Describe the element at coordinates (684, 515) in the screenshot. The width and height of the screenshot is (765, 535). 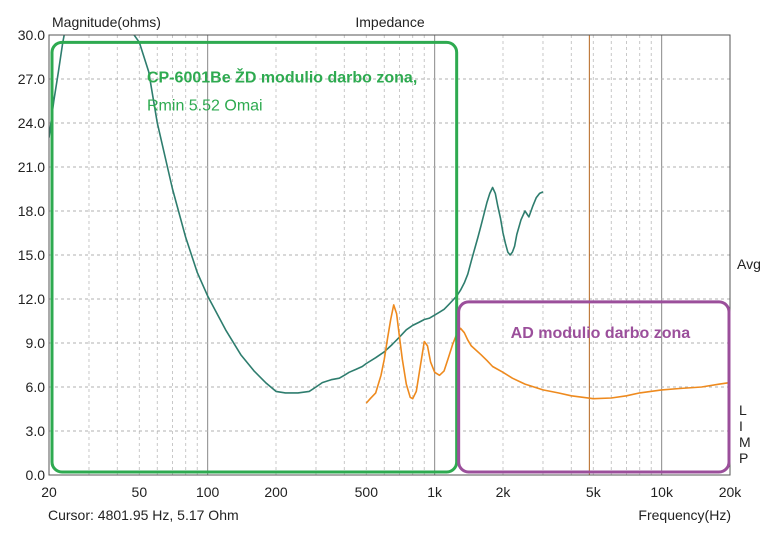
I see `x-axis-label: Frequency(Hz)` at that location.